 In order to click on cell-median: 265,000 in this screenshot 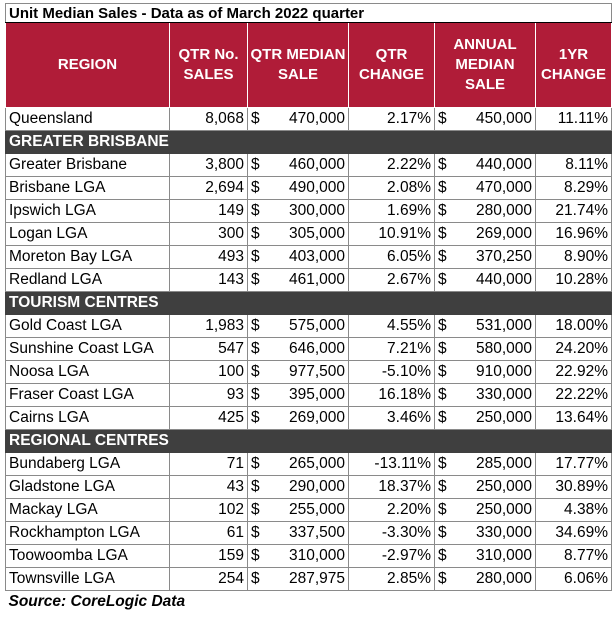, I will do `click(309, 464)`.